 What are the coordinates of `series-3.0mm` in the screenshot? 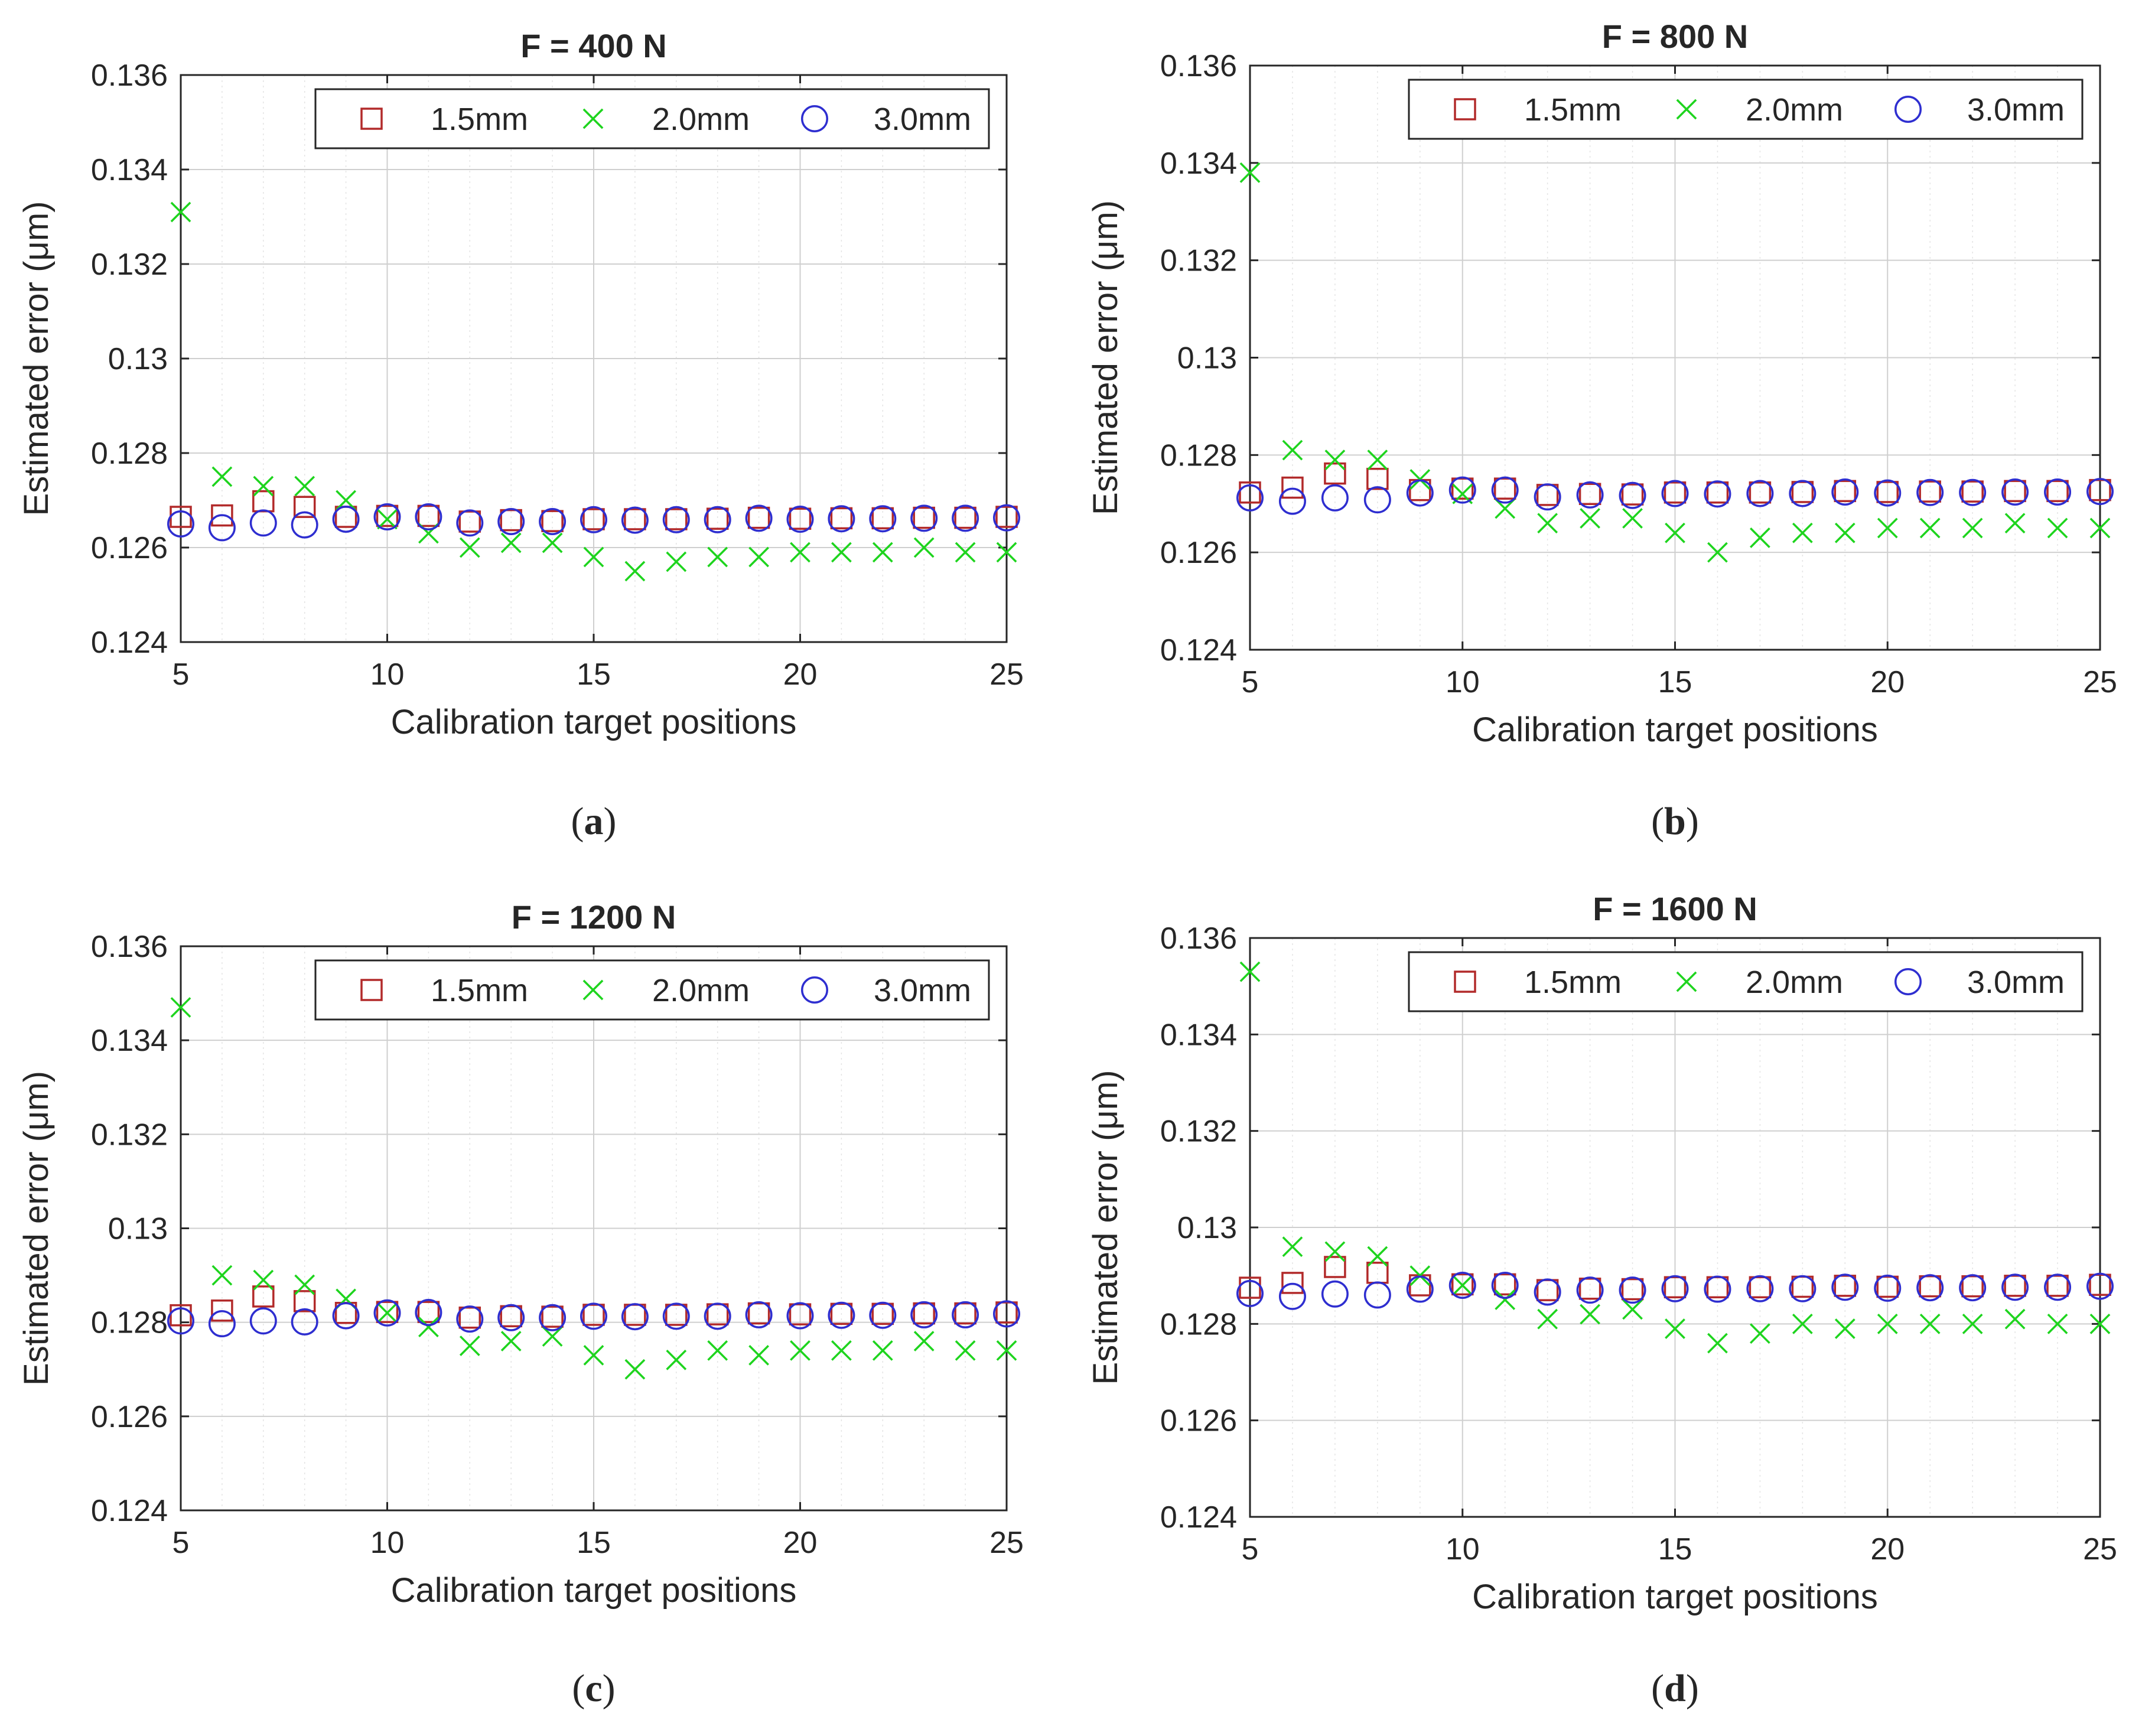 It's located at (1675, 1291).